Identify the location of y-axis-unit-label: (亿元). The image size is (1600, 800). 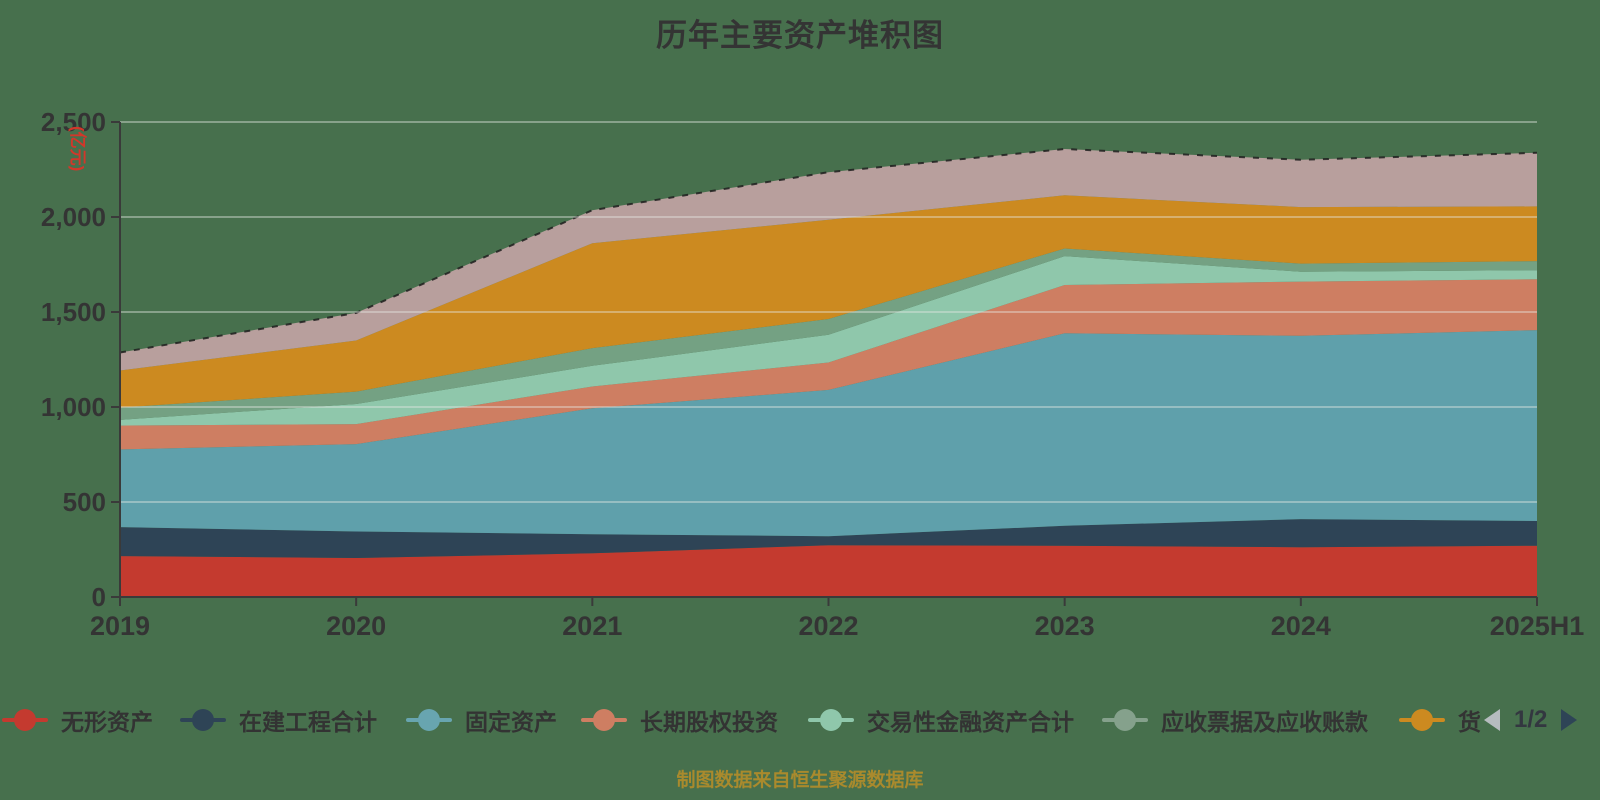
(78, 148).